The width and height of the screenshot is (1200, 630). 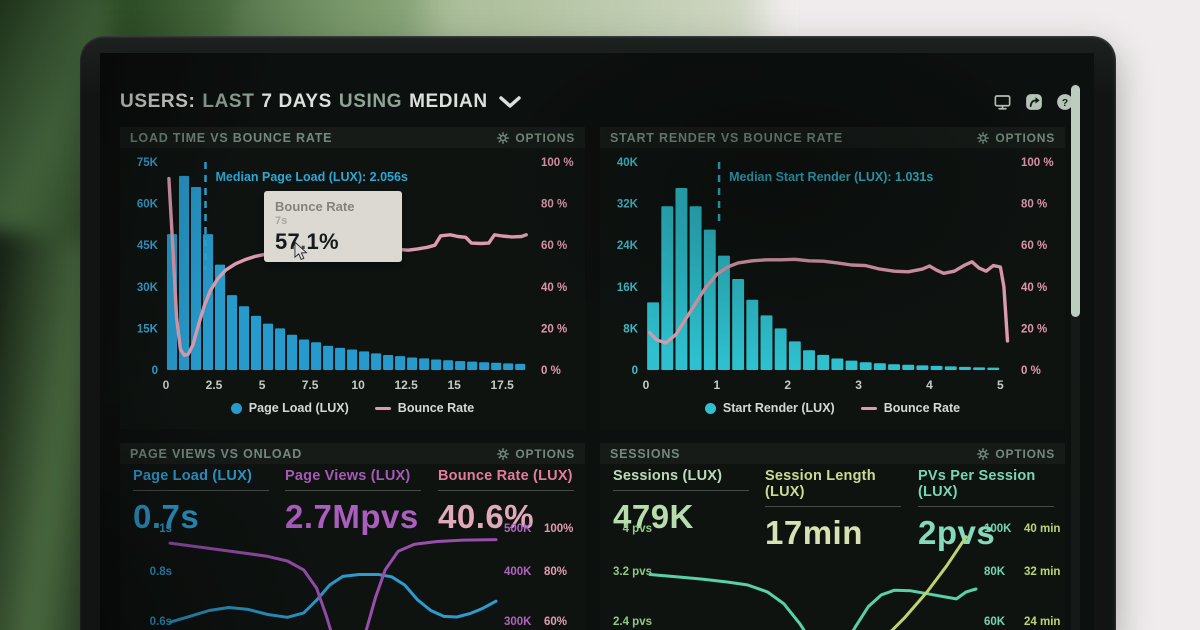 I want to click on svg-text: 4, so click(x=929, y=385).